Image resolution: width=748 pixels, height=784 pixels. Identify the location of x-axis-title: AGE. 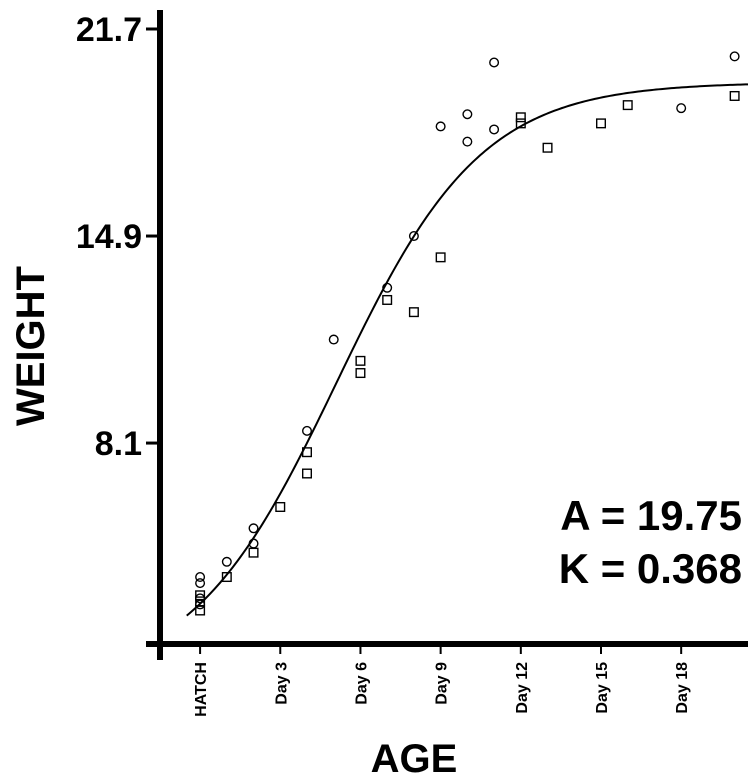
(414, 758).